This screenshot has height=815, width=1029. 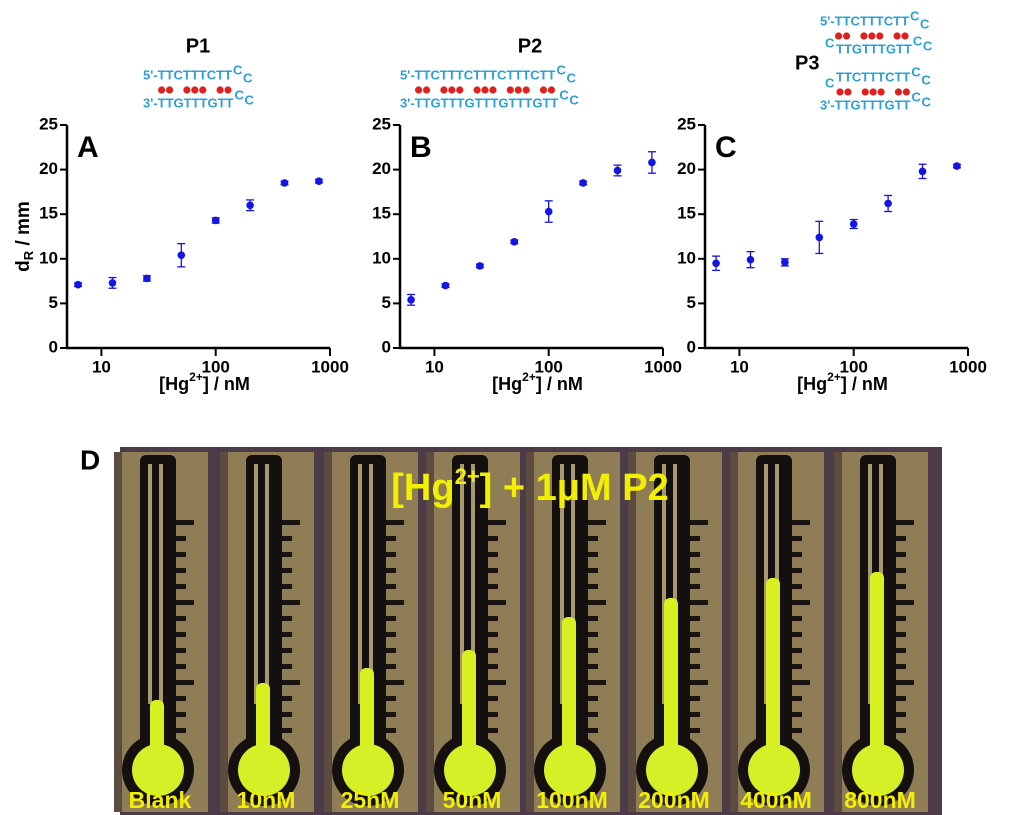 I want to click on chart-title: P2, so click(x=530, y=46).